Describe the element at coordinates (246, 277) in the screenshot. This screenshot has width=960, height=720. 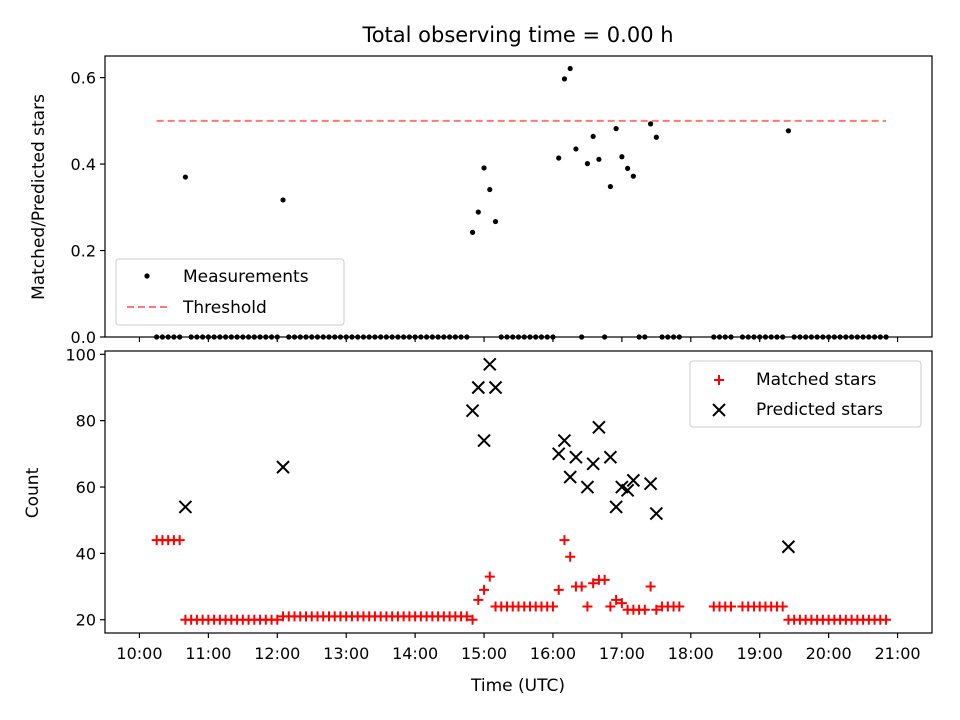
I see `legend-measurements-label: Measurements` at that location.